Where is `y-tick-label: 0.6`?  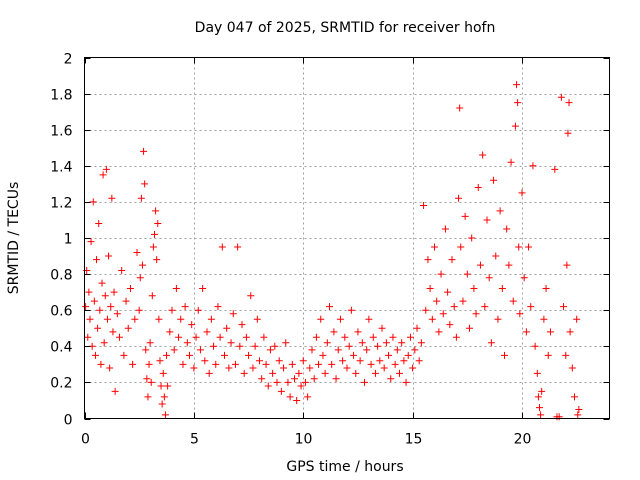 y-tick-label: 0.6 is located at coordinates (61, 312).